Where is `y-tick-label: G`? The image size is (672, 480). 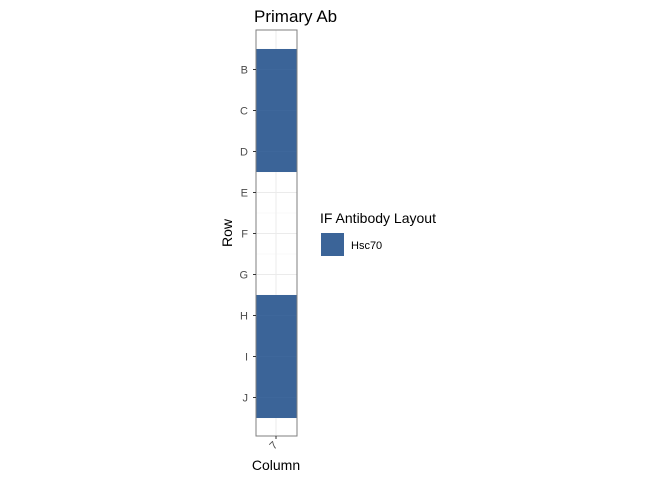 y-tick-label: G is located at coordinates (243, 276).